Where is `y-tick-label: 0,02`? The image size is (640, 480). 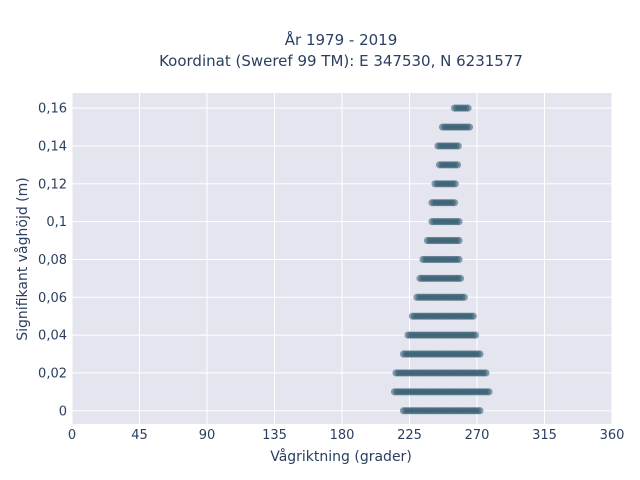
y-tick-label: 0,02 is located at coordinates (52, 373).